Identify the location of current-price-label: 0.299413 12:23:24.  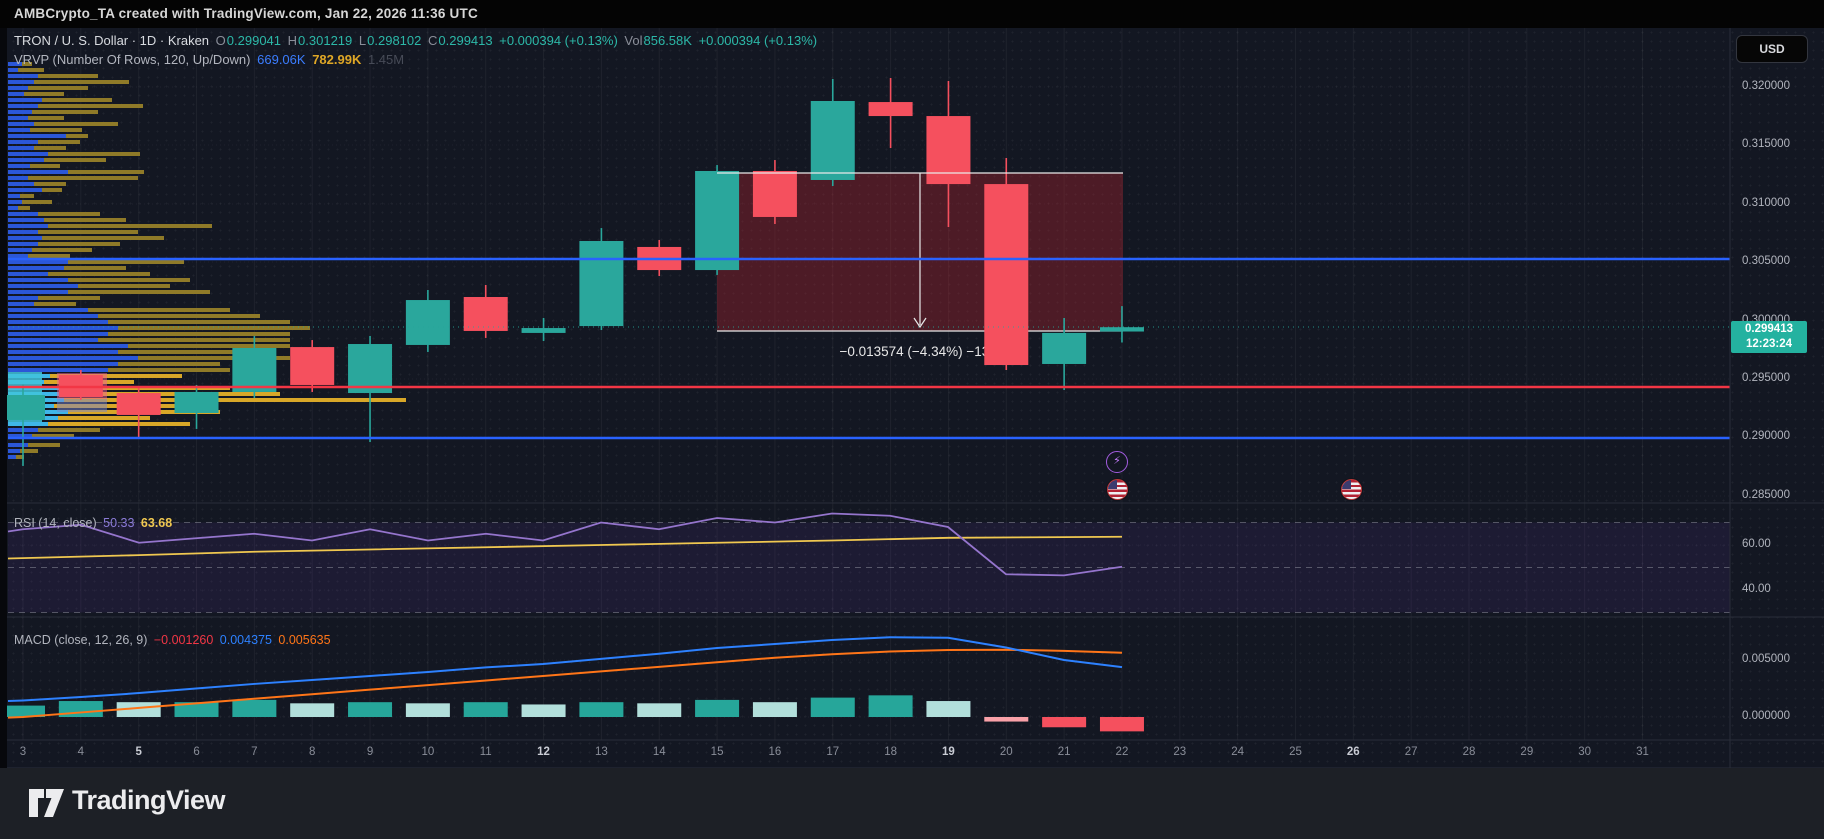
(1769, 337).